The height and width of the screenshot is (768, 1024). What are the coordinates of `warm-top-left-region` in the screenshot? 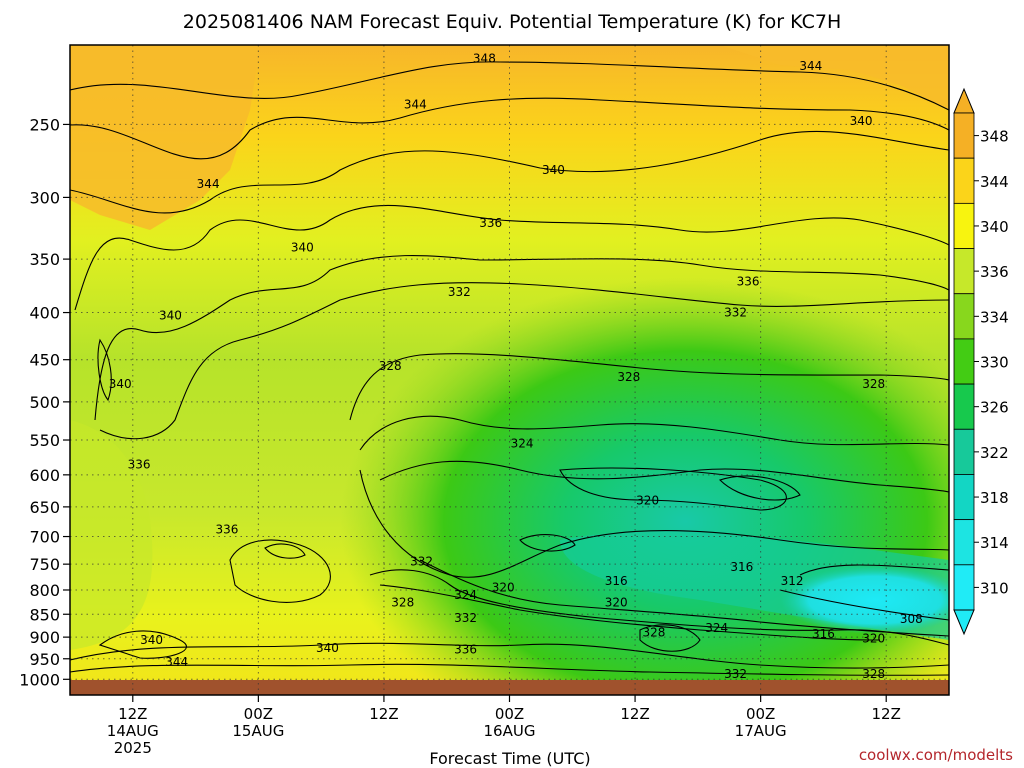 It's located at (165, 137).